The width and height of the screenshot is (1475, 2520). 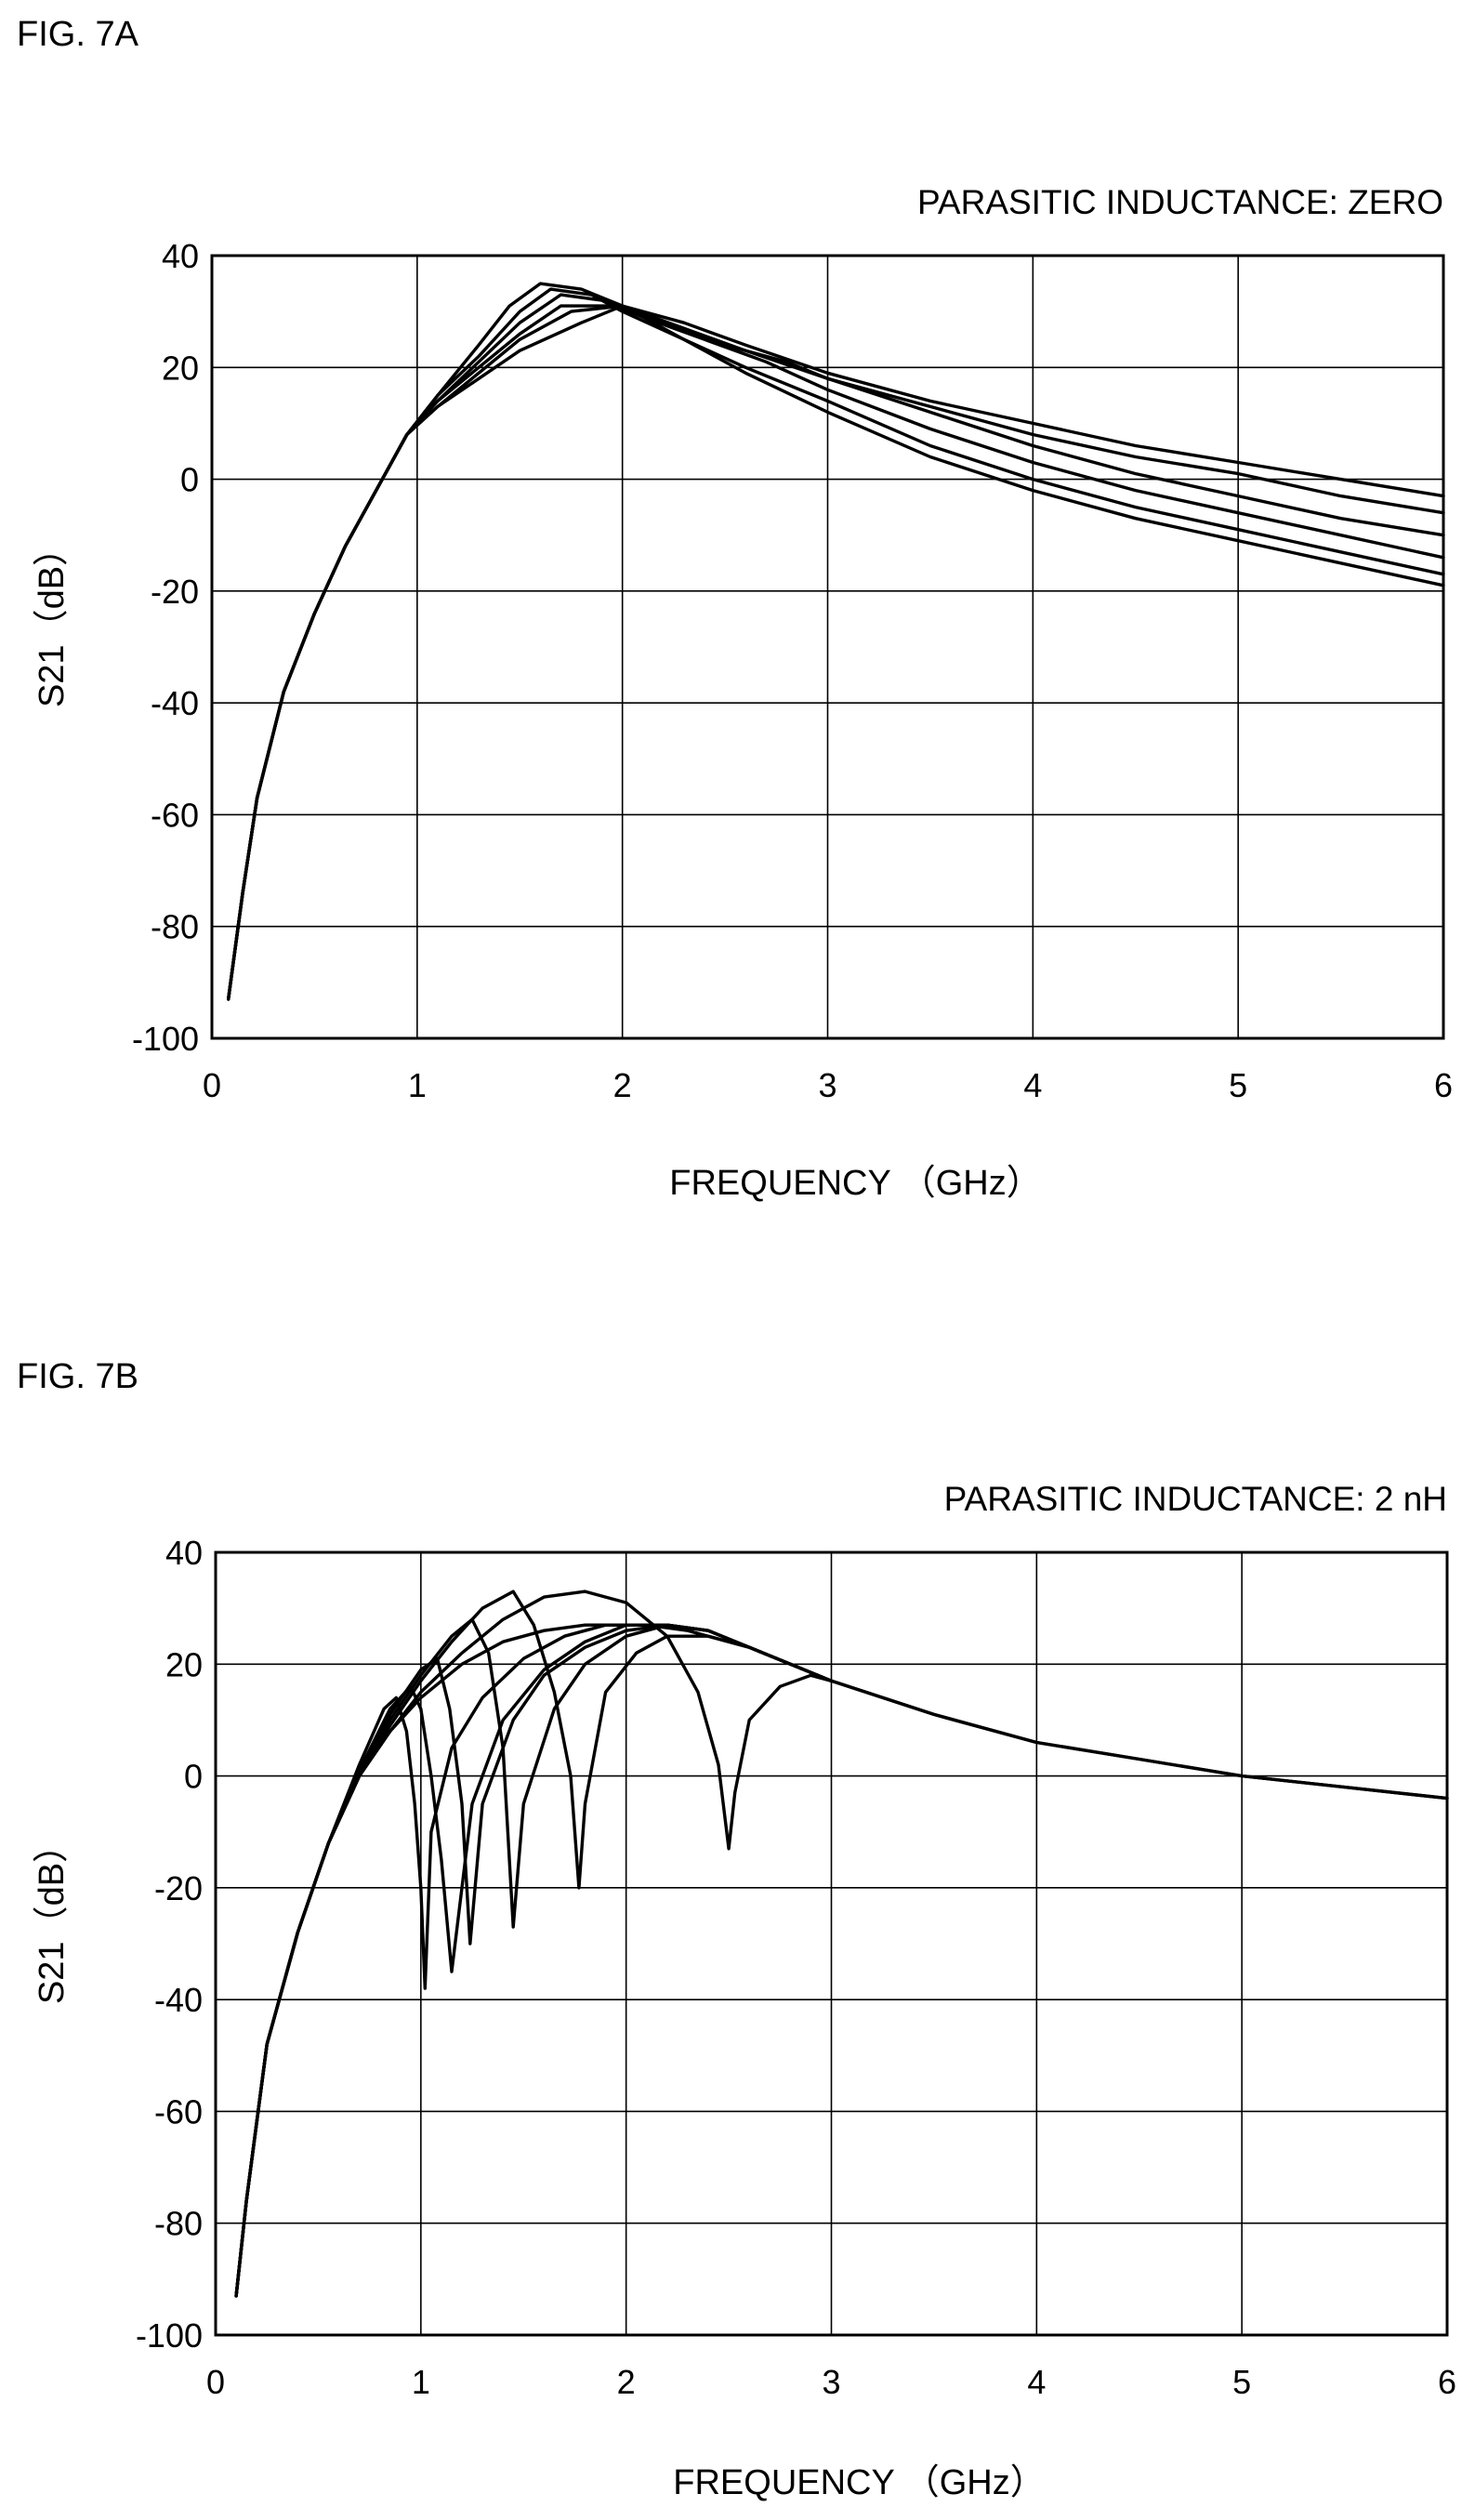 What do you see at coordinates (1032, 1085) in the screenshot?
I see `x-tick-label-7a: 4` at bounding box center [1032, 1085].